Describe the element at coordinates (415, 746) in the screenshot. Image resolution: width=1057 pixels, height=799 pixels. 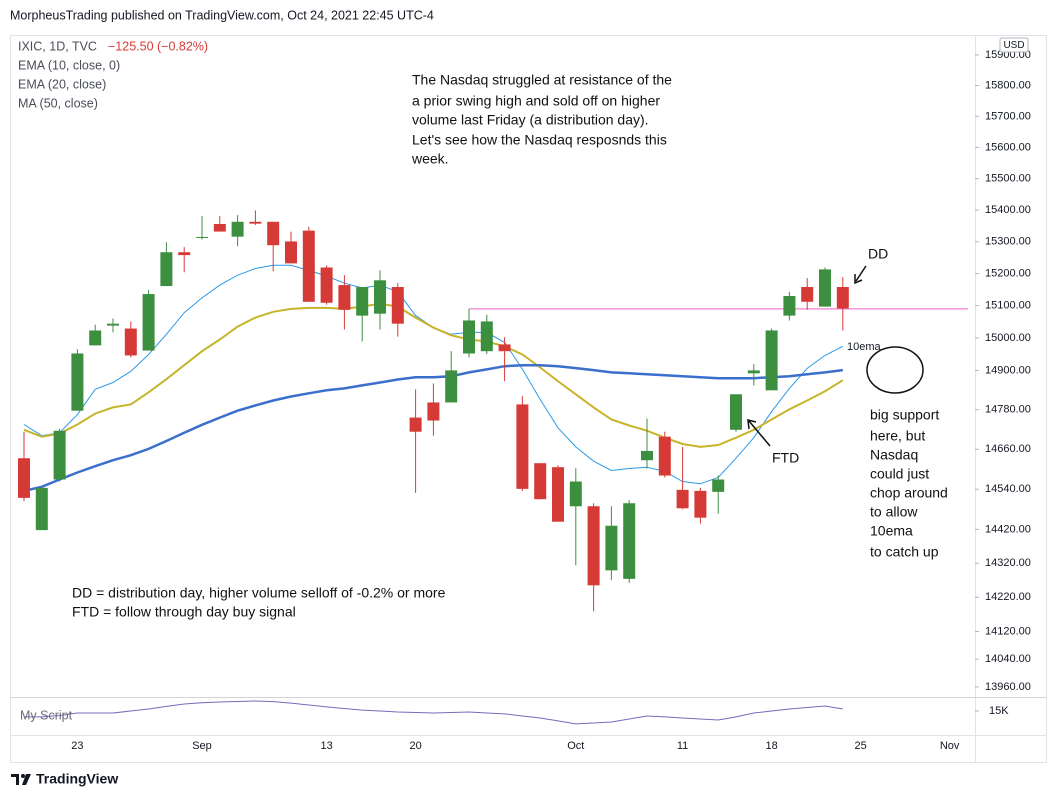
I see `x-tick-label: 20` at that location.